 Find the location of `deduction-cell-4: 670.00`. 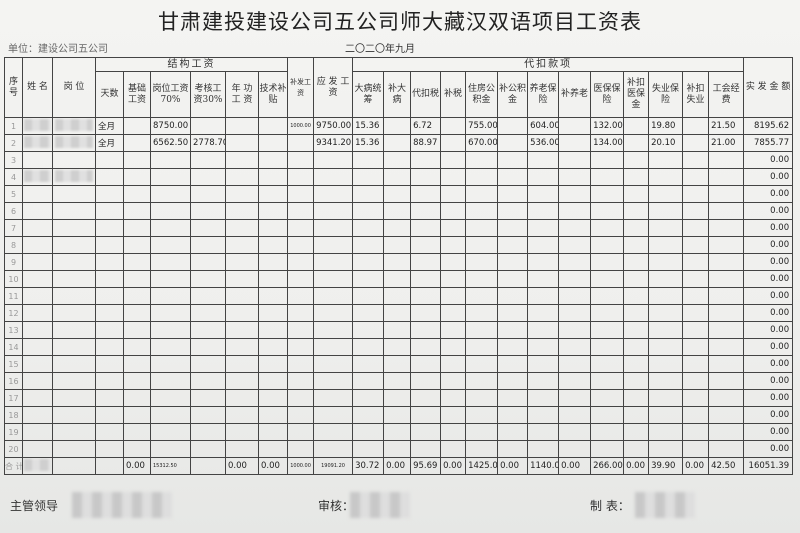

deduction-cell-4: 670.00 is located at coordinates (482, 143).